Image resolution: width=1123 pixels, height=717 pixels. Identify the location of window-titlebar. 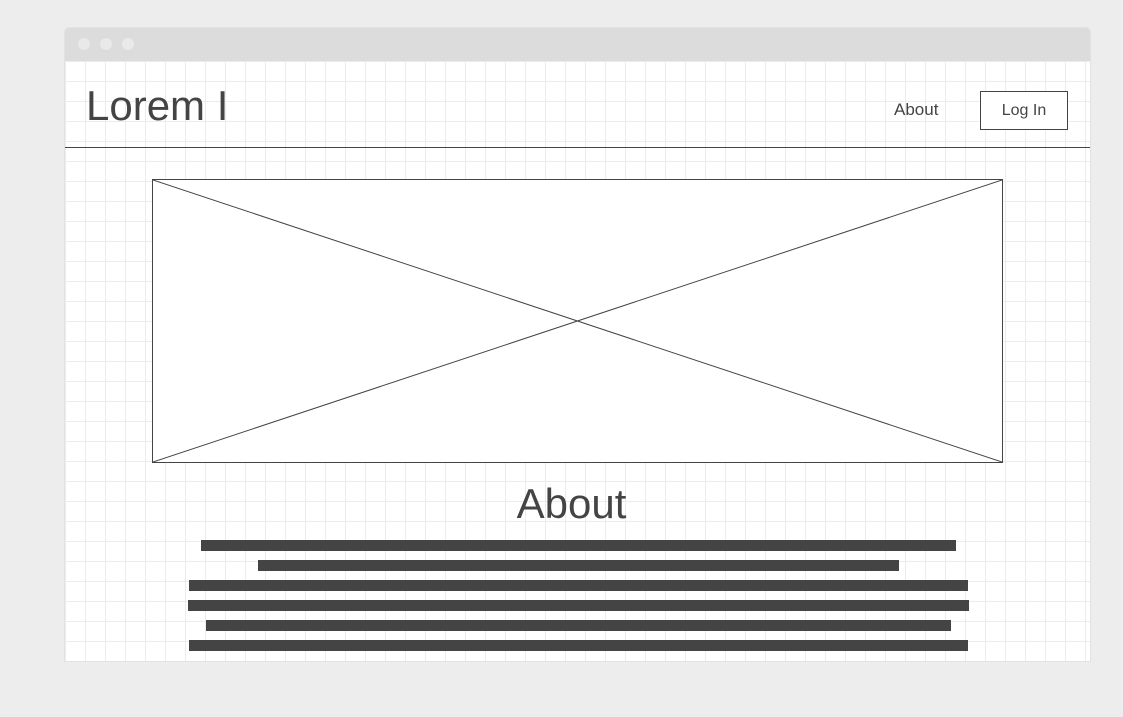
(577, 44).